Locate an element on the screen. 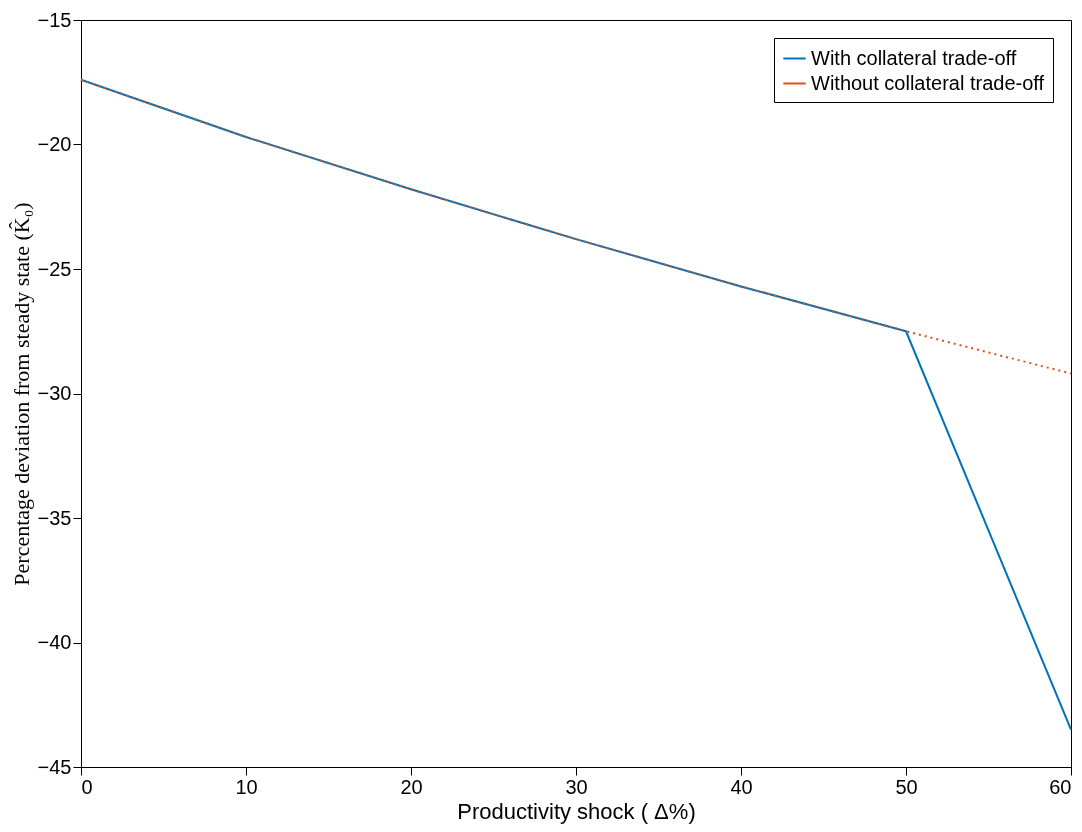 The image size is (1082, 832). x-tick-label: 60 is located at coordinates (1060, 786).